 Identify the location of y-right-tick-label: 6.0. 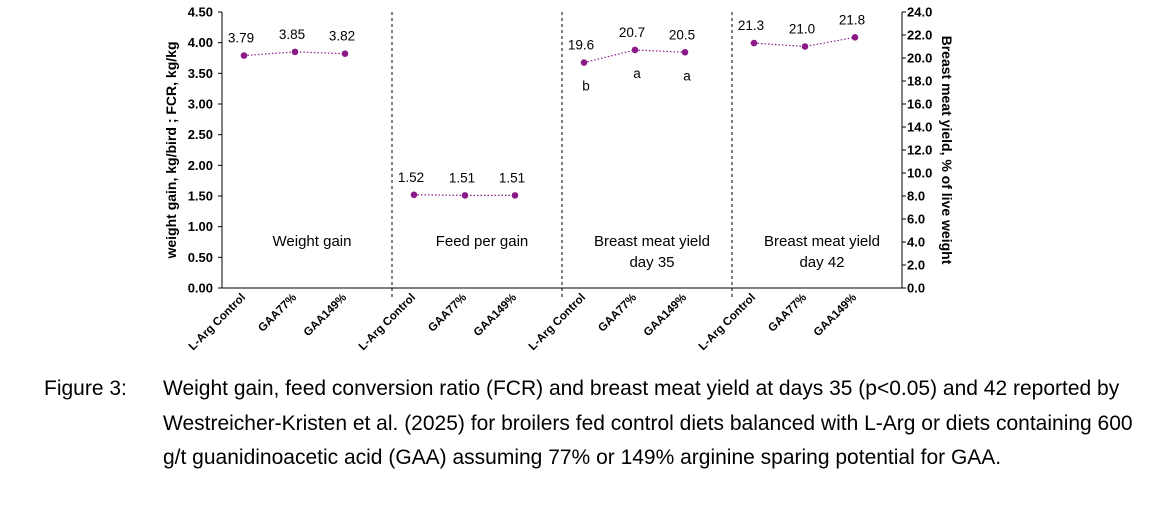
(916, 219).